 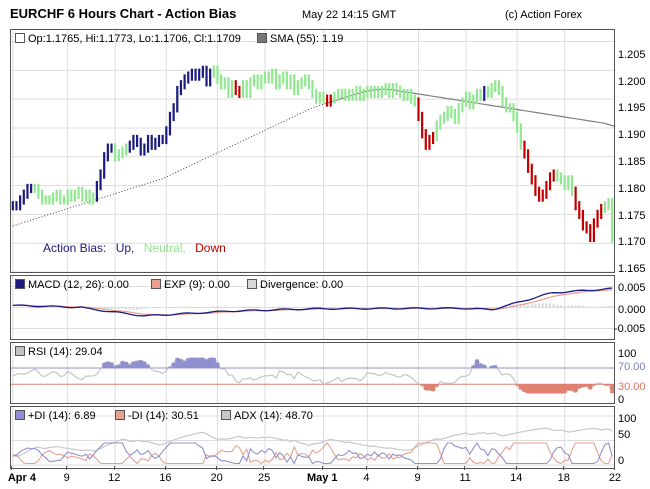 I want to click on macd-label: MACD (12, 26): 0.00, so click(x=78, y=285).